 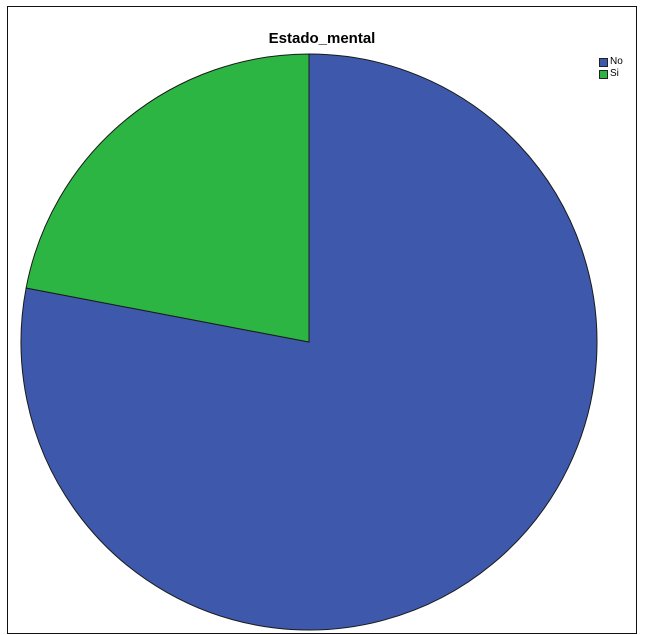 I want to click on legend-swatch-si, so click(x=603, y=74).